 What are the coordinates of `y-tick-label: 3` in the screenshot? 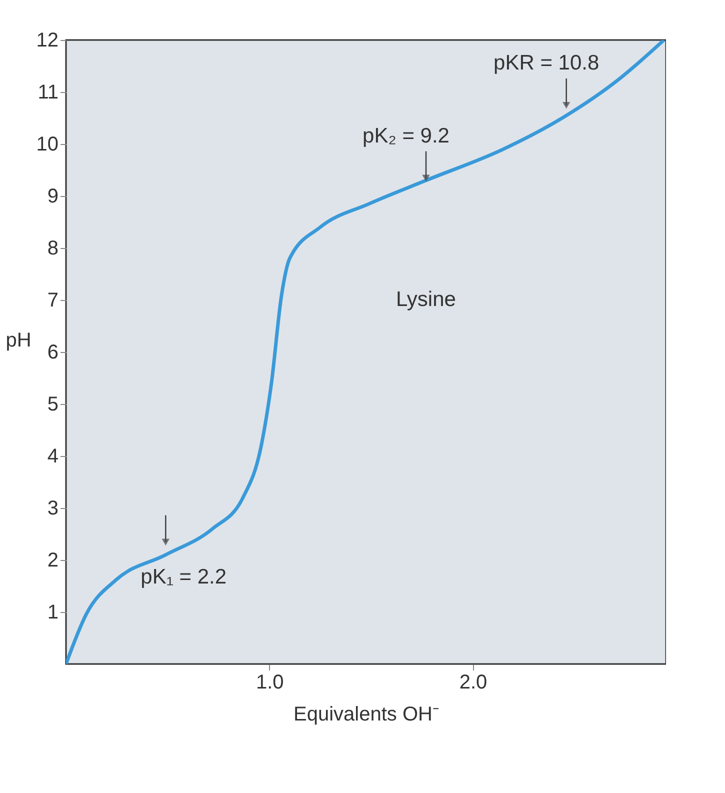 It's located at (52, 509).